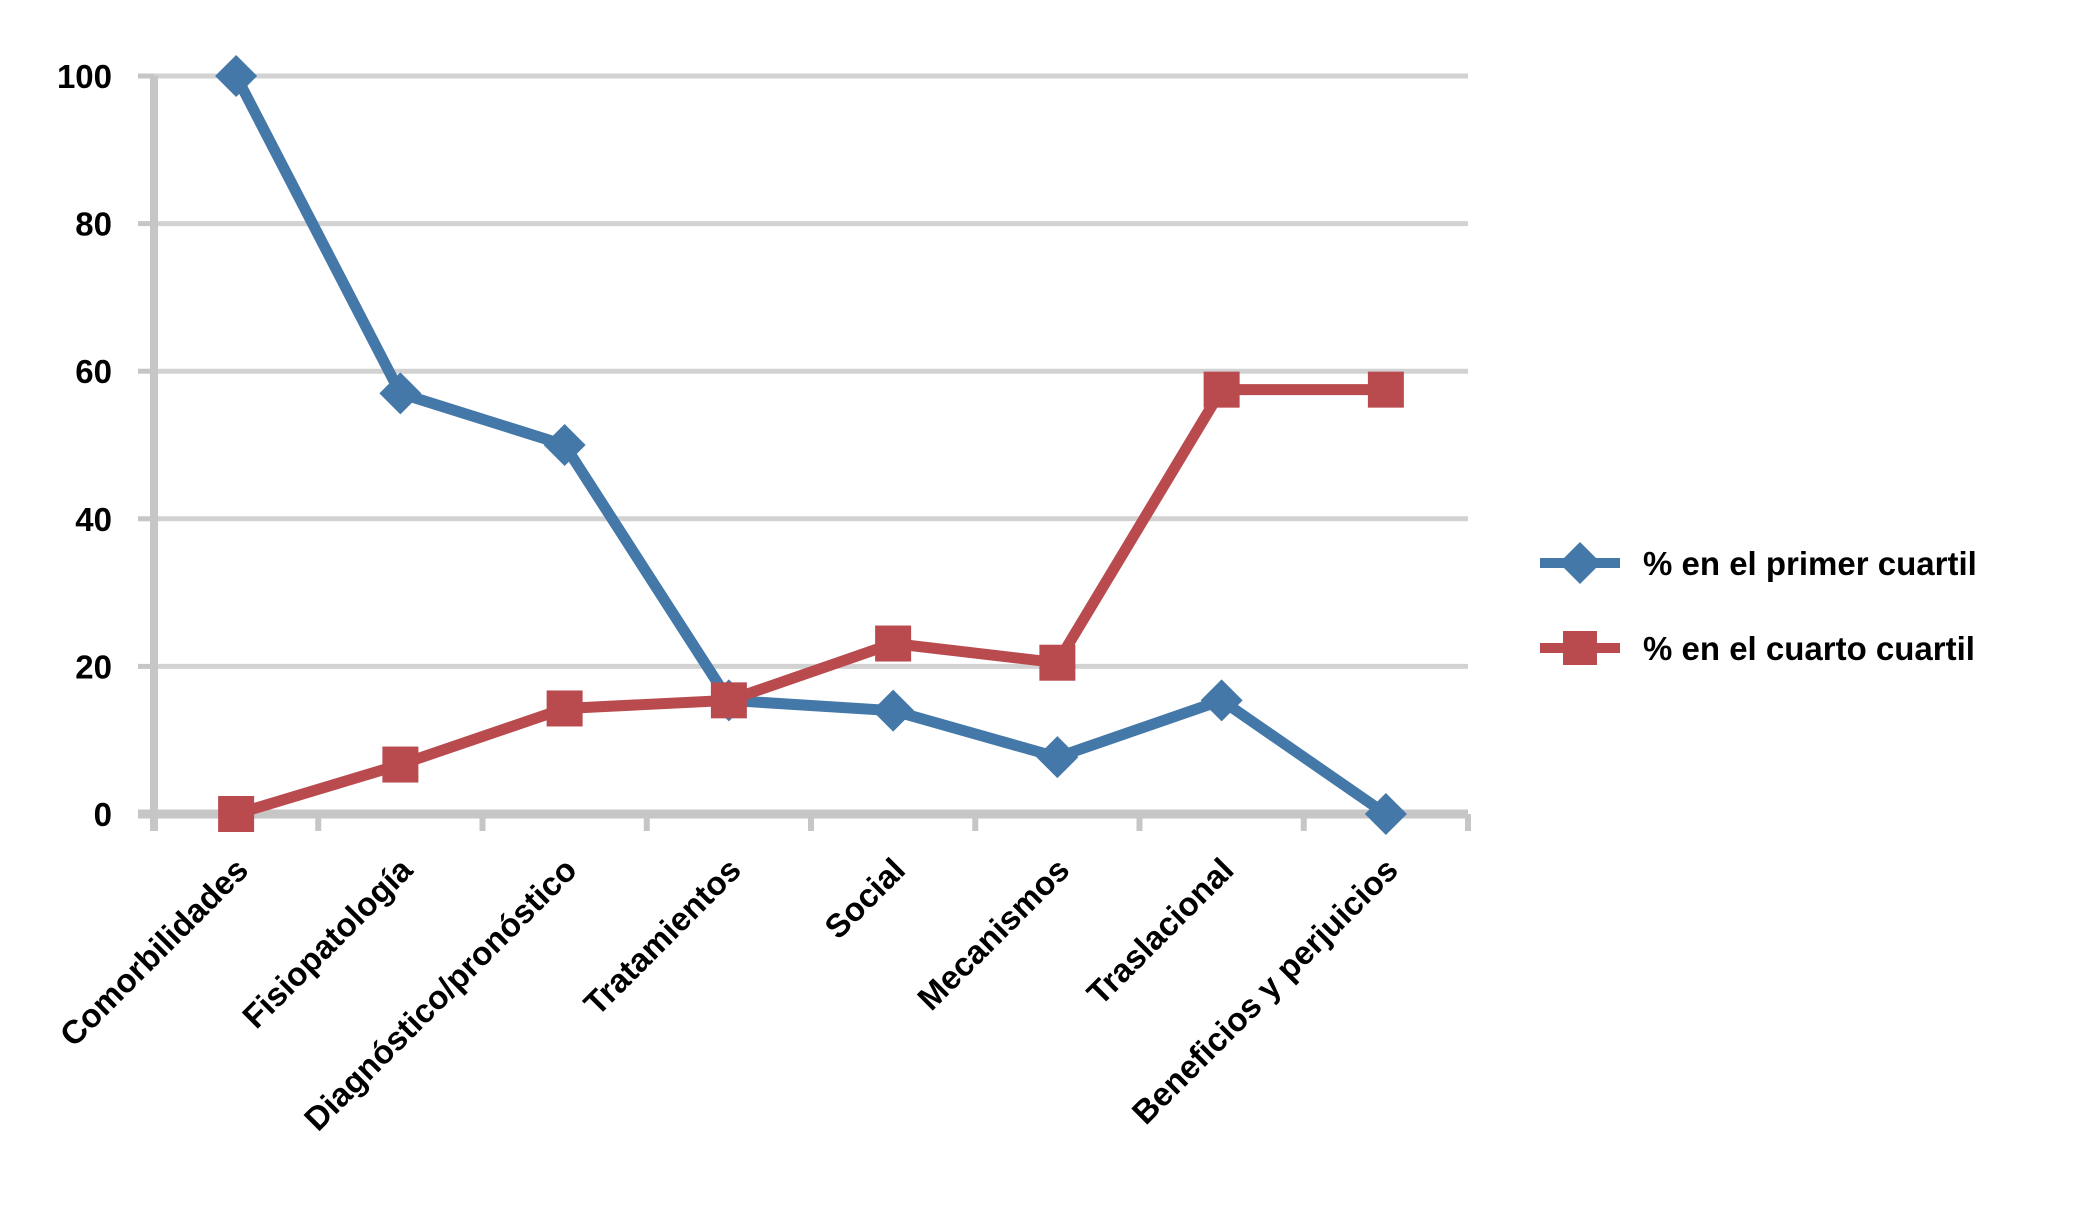  I want to click on x-axis-category-label: Mecanismos, so click(993, 934).